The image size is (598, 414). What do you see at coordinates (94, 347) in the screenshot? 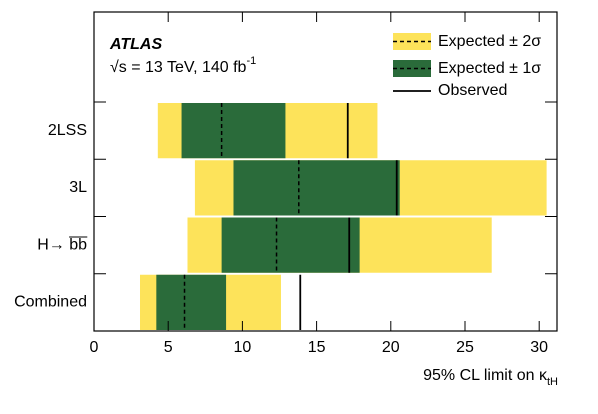
I see `x-tick-label: 0` at bounding box center [94, 347].